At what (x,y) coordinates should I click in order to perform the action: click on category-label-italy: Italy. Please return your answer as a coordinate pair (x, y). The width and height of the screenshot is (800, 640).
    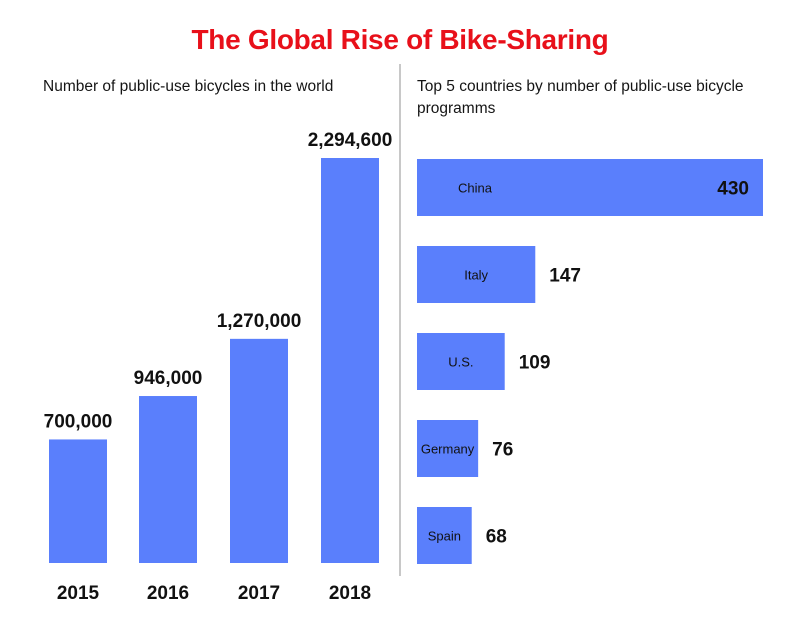
    Looking at the image, I should click on (476, 275).